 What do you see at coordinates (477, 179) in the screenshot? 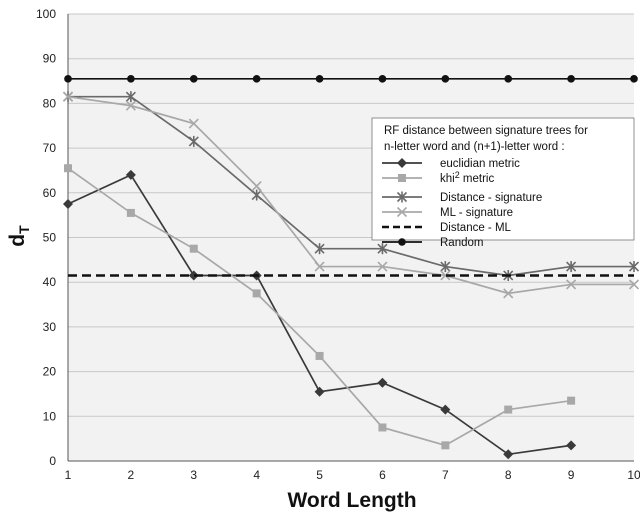
I see `legend-label-tail: metric` at bounding box center [477, 179].